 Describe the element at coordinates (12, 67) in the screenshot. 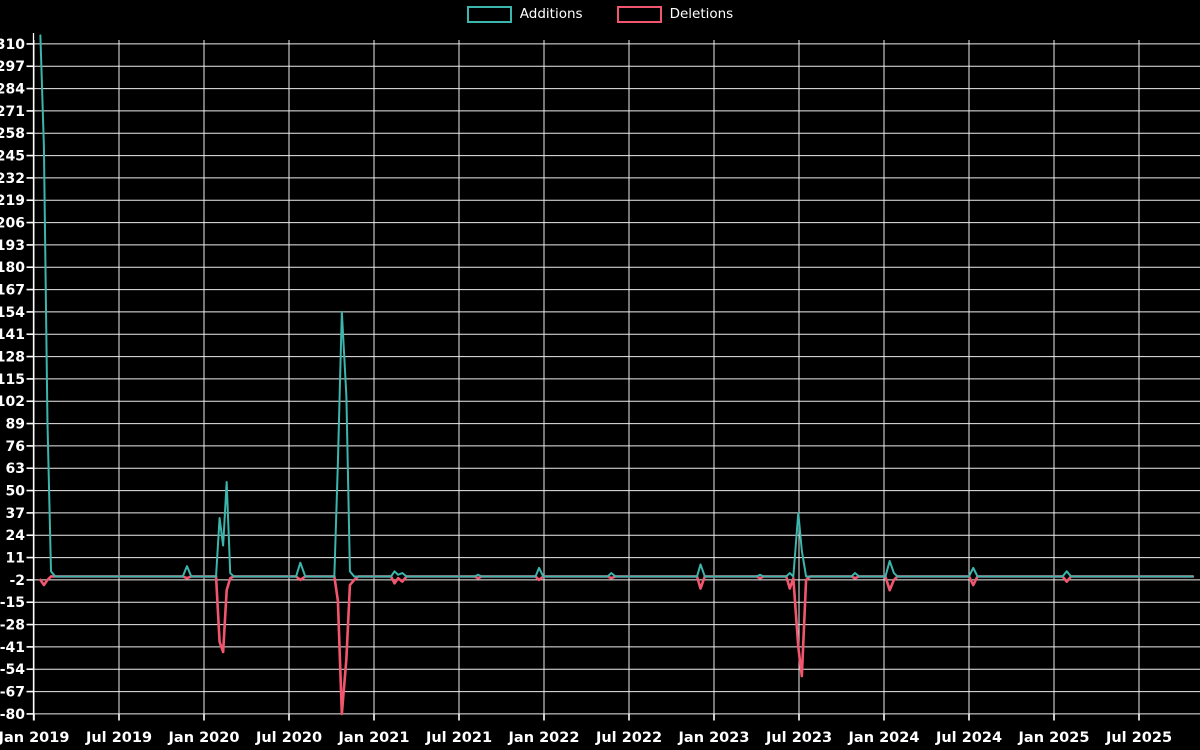

I see `svg-text: 297` at that location.